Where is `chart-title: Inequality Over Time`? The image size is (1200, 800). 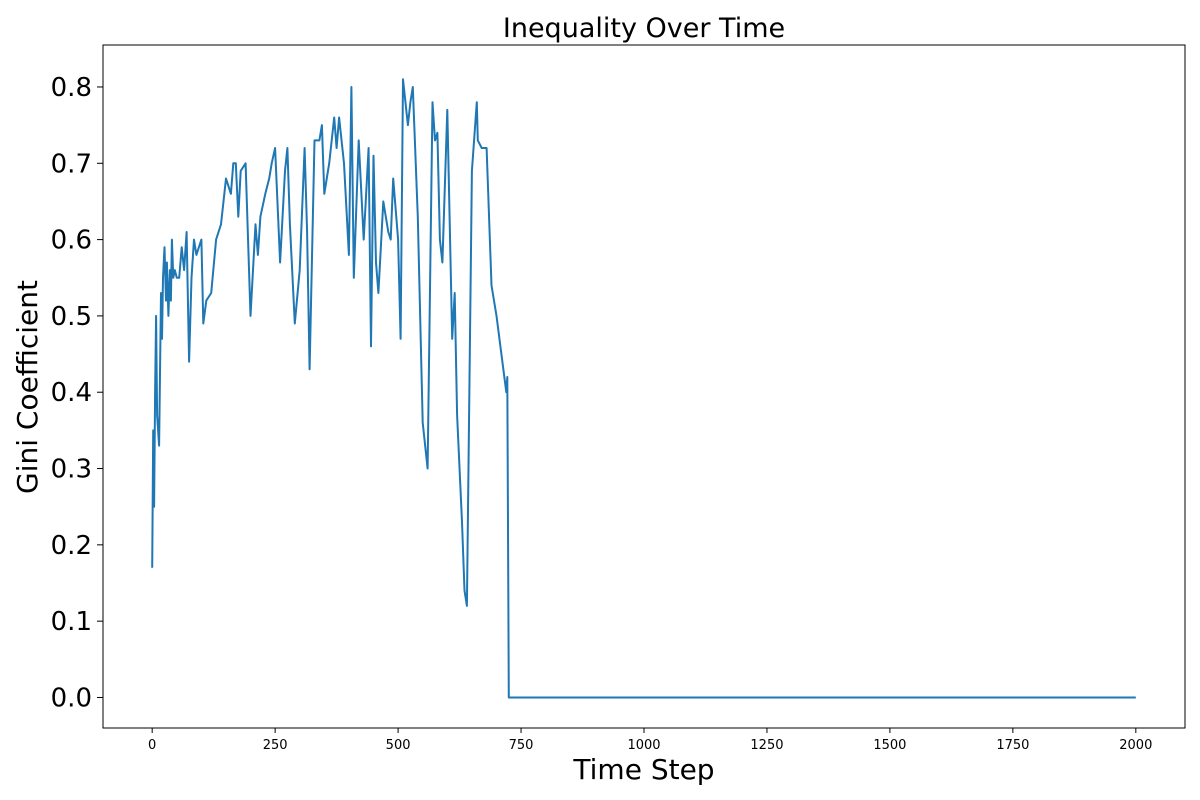
chart-title: Inequality Over Time is located at coordinates (644, 28).